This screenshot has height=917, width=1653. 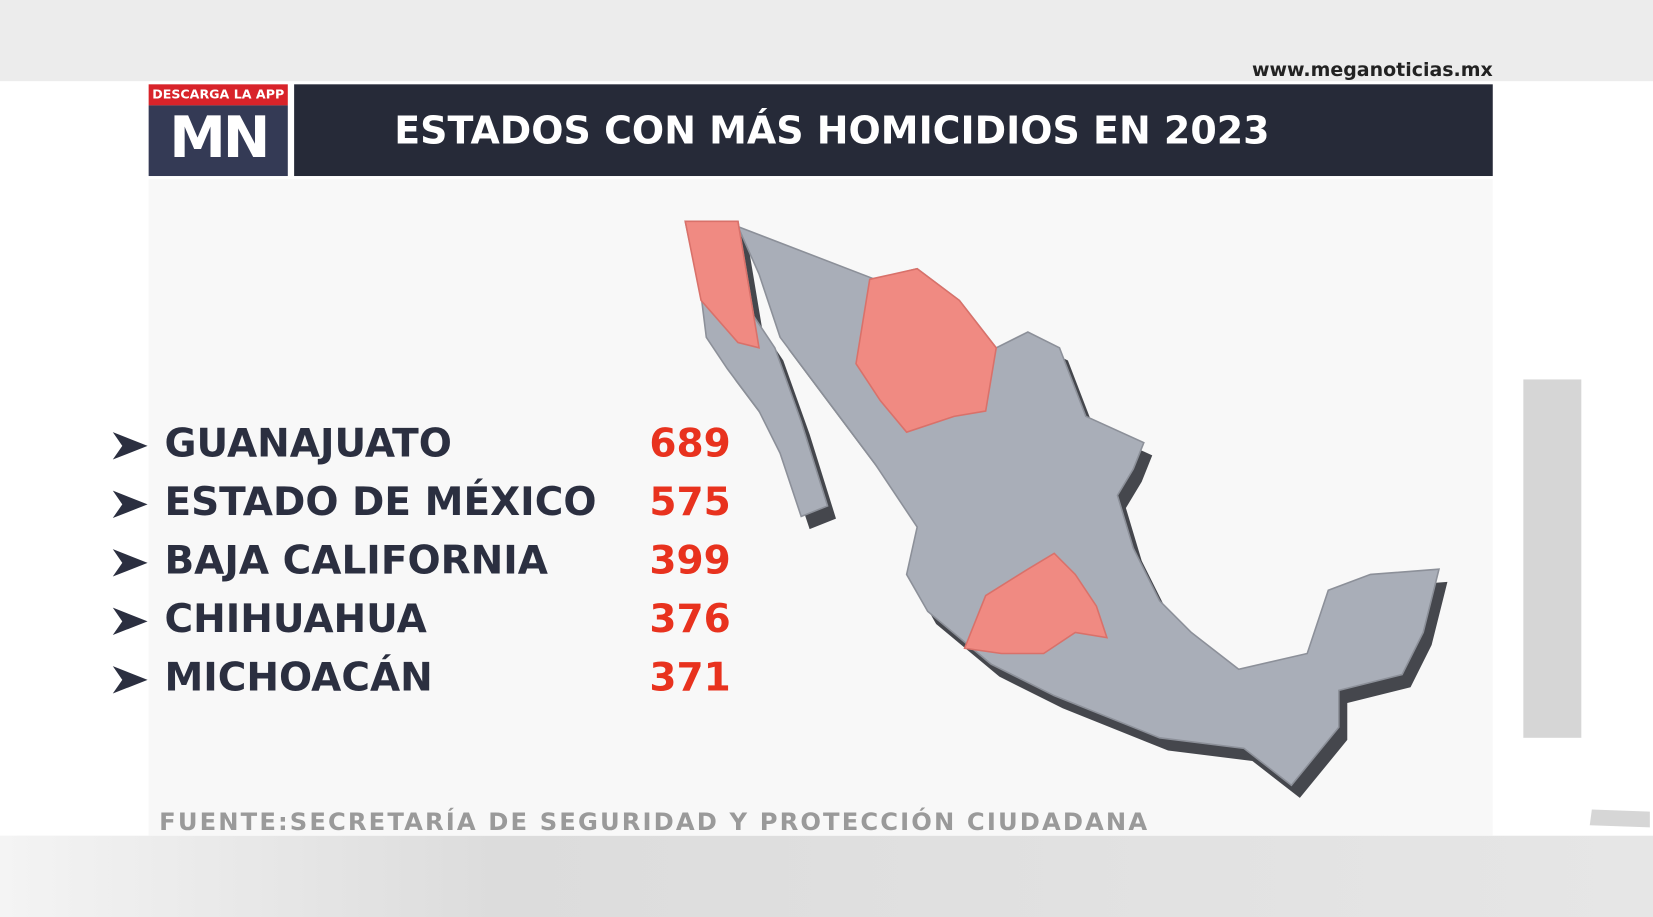 What do you see at coordinates (356, 560) in the screenshot?
I see `state-name: BAJA CALIFORNIA` at bounding box center [356, 560].